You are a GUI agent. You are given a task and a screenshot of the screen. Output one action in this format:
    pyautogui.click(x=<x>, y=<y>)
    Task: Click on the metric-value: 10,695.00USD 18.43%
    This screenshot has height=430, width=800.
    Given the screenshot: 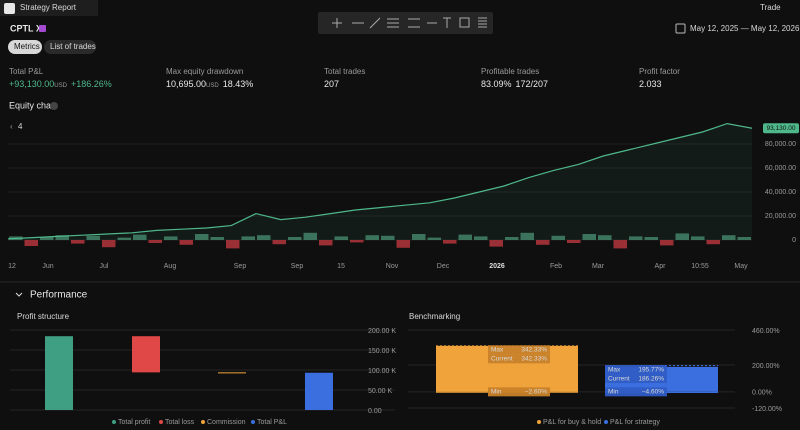 What is the action you would take?
    pyautogui.click(x=209, y=84)
    